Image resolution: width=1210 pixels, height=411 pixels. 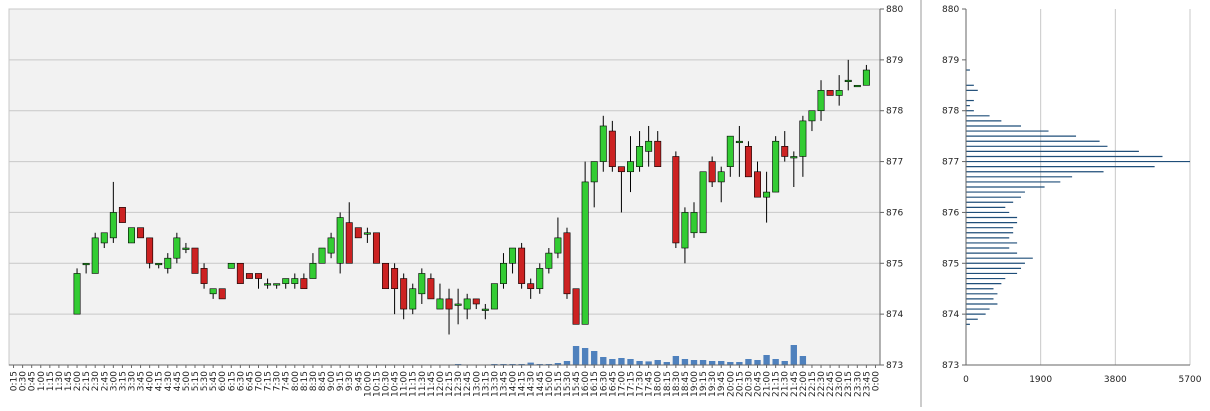 I want to click on profile-volume-tick-label: 0, so click(x=966, y=380).